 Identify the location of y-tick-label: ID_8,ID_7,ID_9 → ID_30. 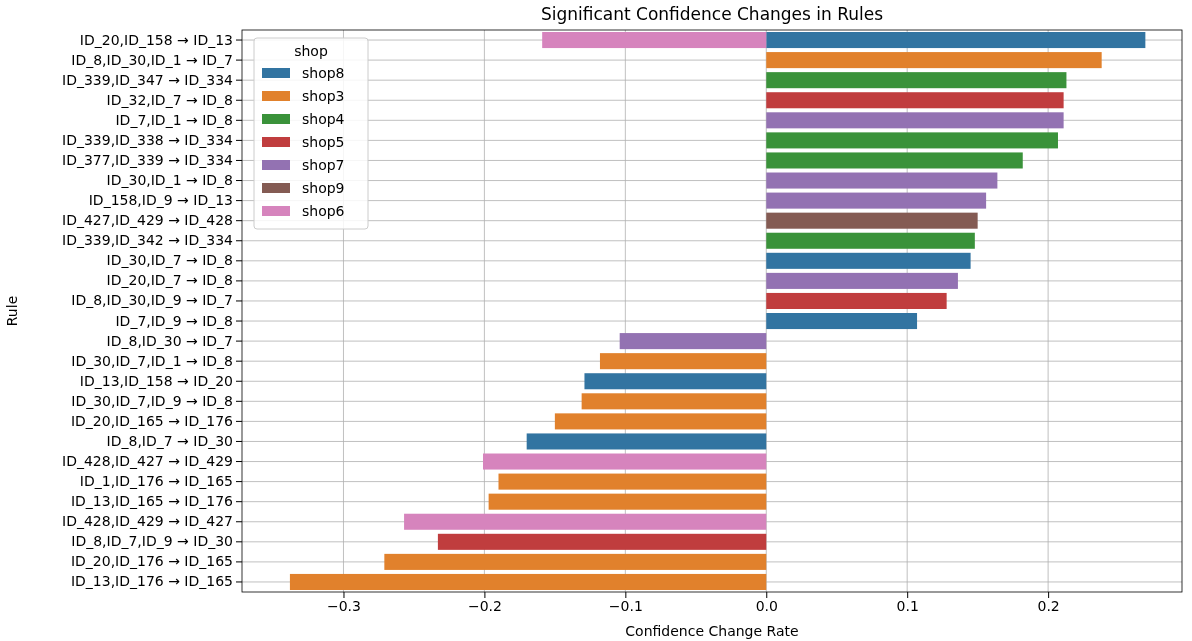
(152, 541).